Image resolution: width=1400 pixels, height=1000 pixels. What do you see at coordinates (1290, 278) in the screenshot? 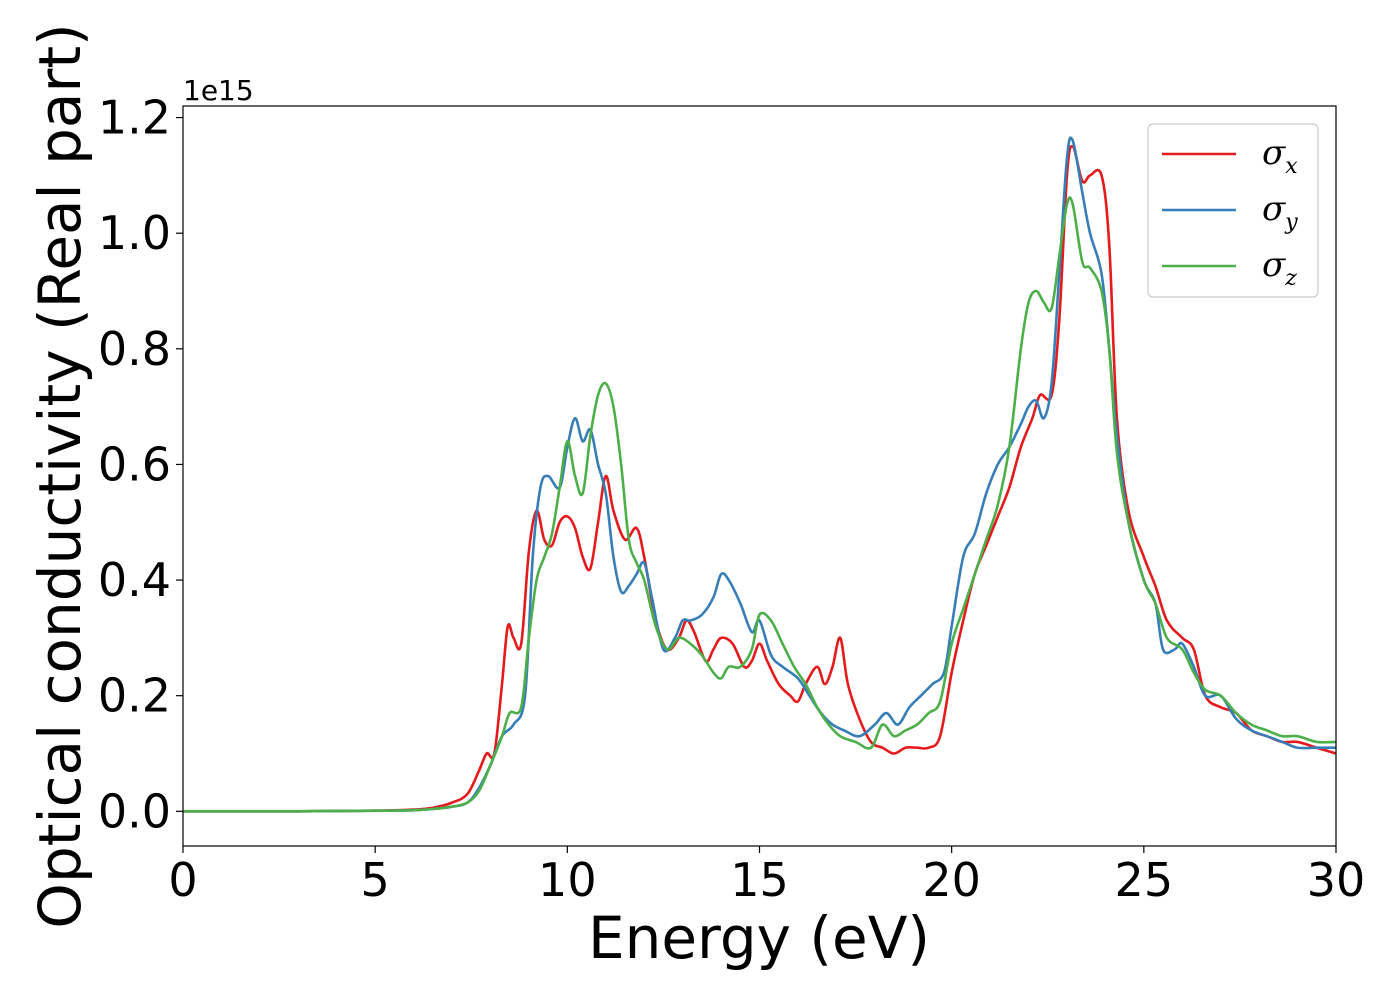
I see `legend-subscript-z: z` at bounding box center [1290, 278].